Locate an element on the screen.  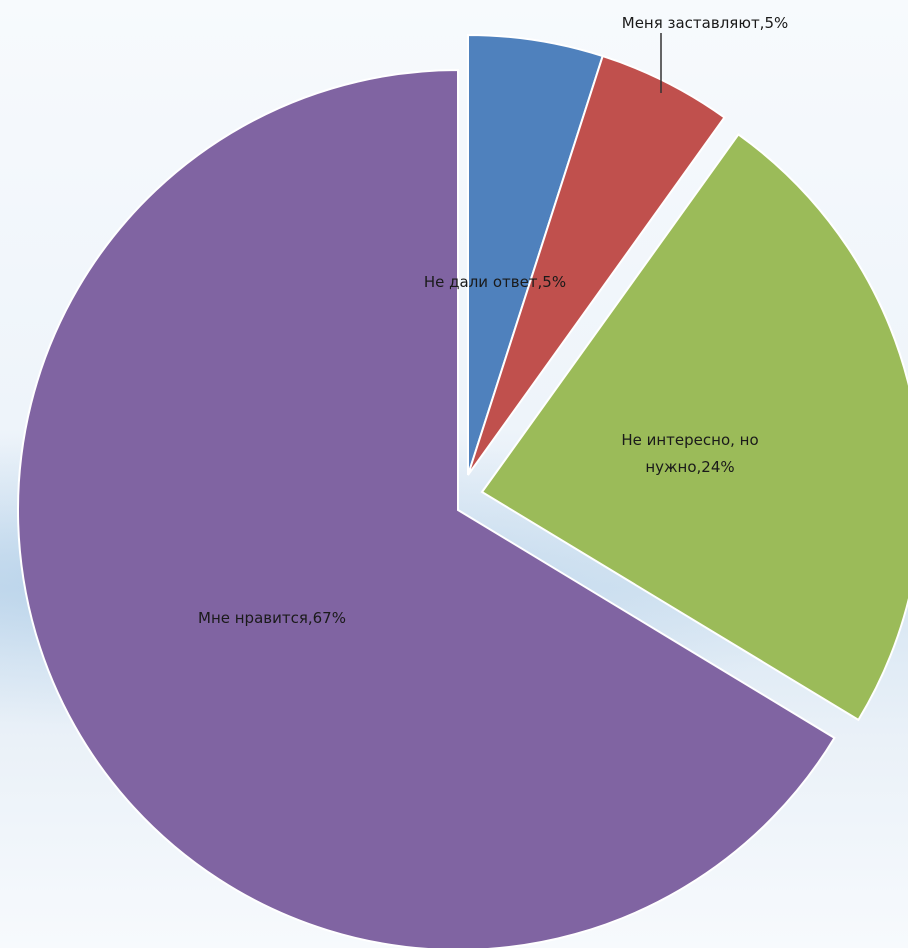
label-ne-dali-otvet: Не дали ответ,5% is located at coordinates (495, 282).